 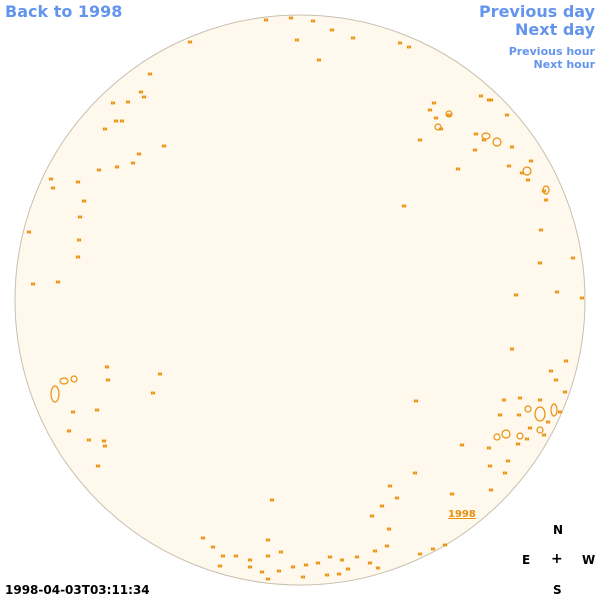 I want to click on next-hour-link: Next hour, so click(x=564, y=64).